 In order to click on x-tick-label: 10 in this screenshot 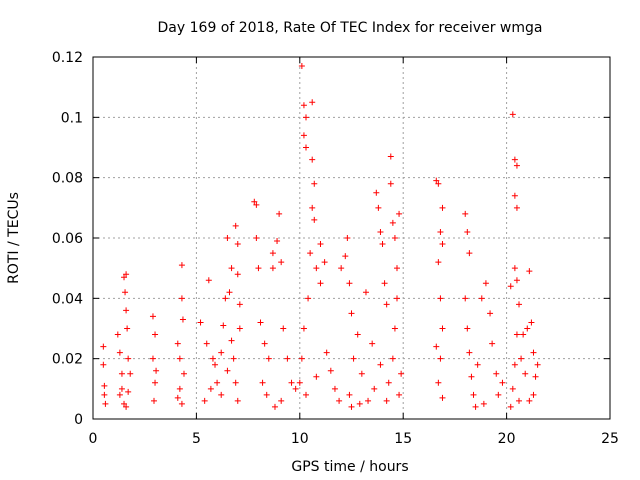, I will do `click(300, 439)`.